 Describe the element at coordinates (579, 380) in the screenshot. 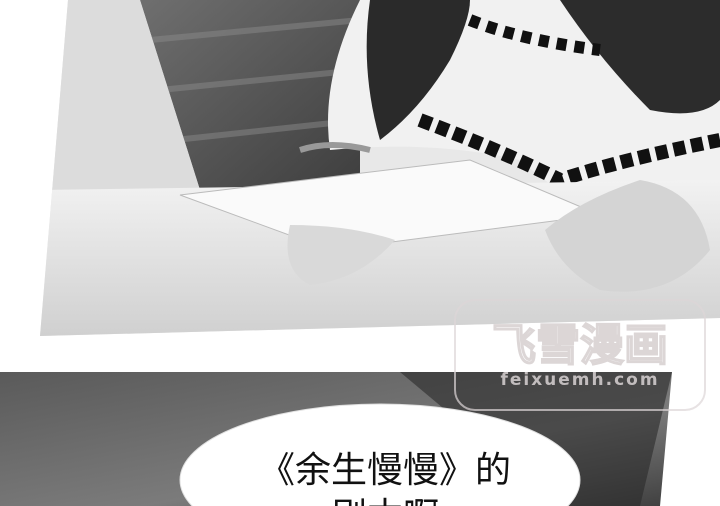

I see `watermark-url: feixuemh.com` at that location.